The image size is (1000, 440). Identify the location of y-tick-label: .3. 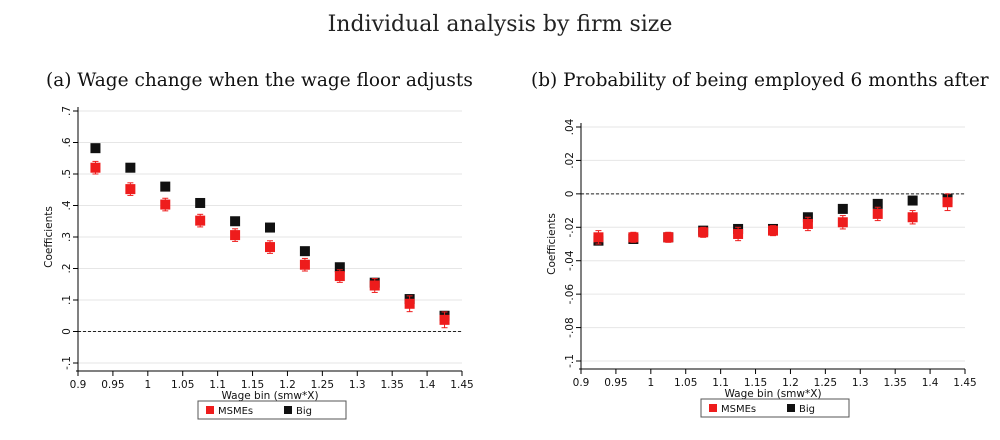
(67, 237).